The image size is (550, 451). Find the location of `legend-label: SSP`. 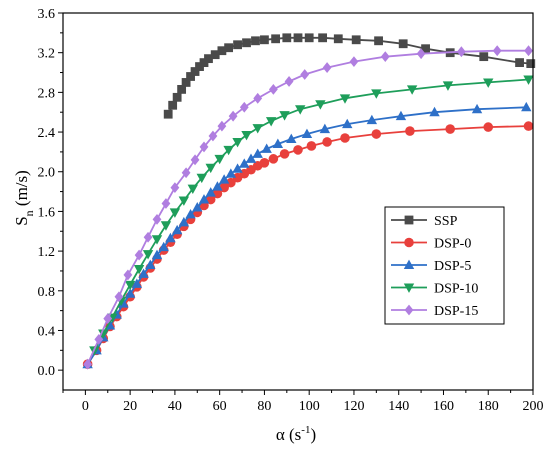

legend-label: SSP is located at coordinates (446, 221).